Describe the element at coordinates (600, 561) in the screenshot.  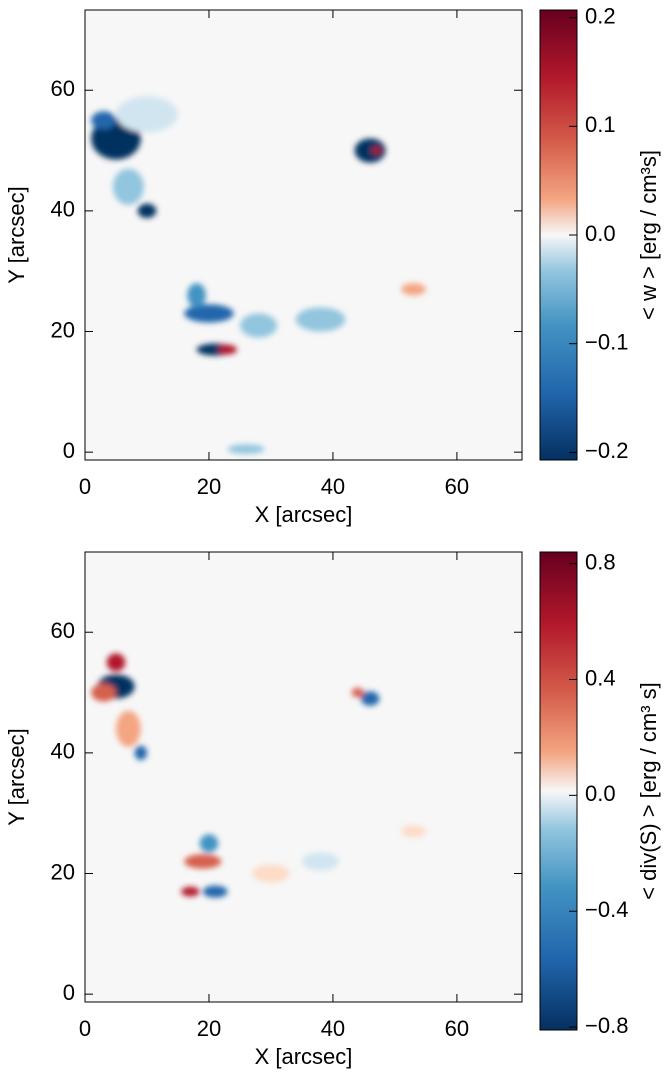
I see `colorbar-tick-label: 0.8` at that location.